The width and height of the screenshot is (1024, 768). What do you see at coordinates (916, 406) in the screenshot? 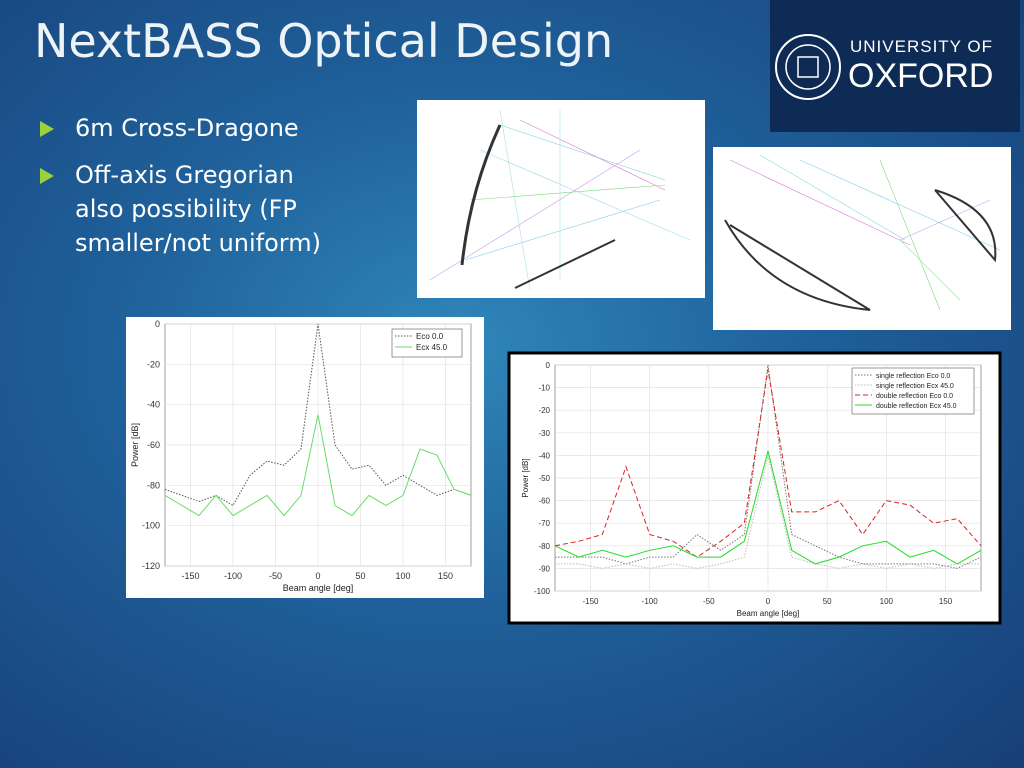
I see `legend-label: double reflection Ecx 45.0` at bounding box center [916, 406].